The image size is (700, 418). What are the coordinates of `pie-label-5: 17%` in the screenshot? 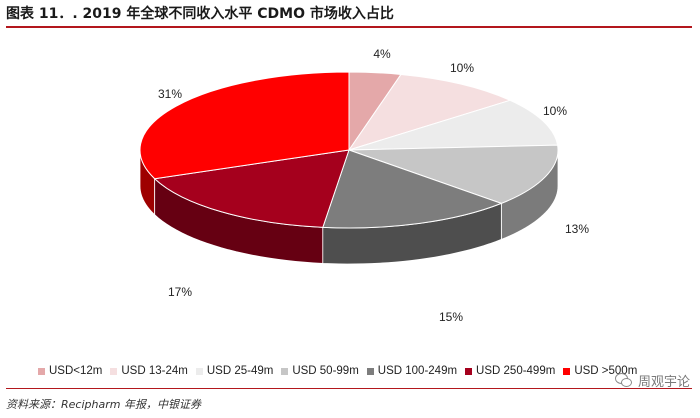 It's located at (180, 292).